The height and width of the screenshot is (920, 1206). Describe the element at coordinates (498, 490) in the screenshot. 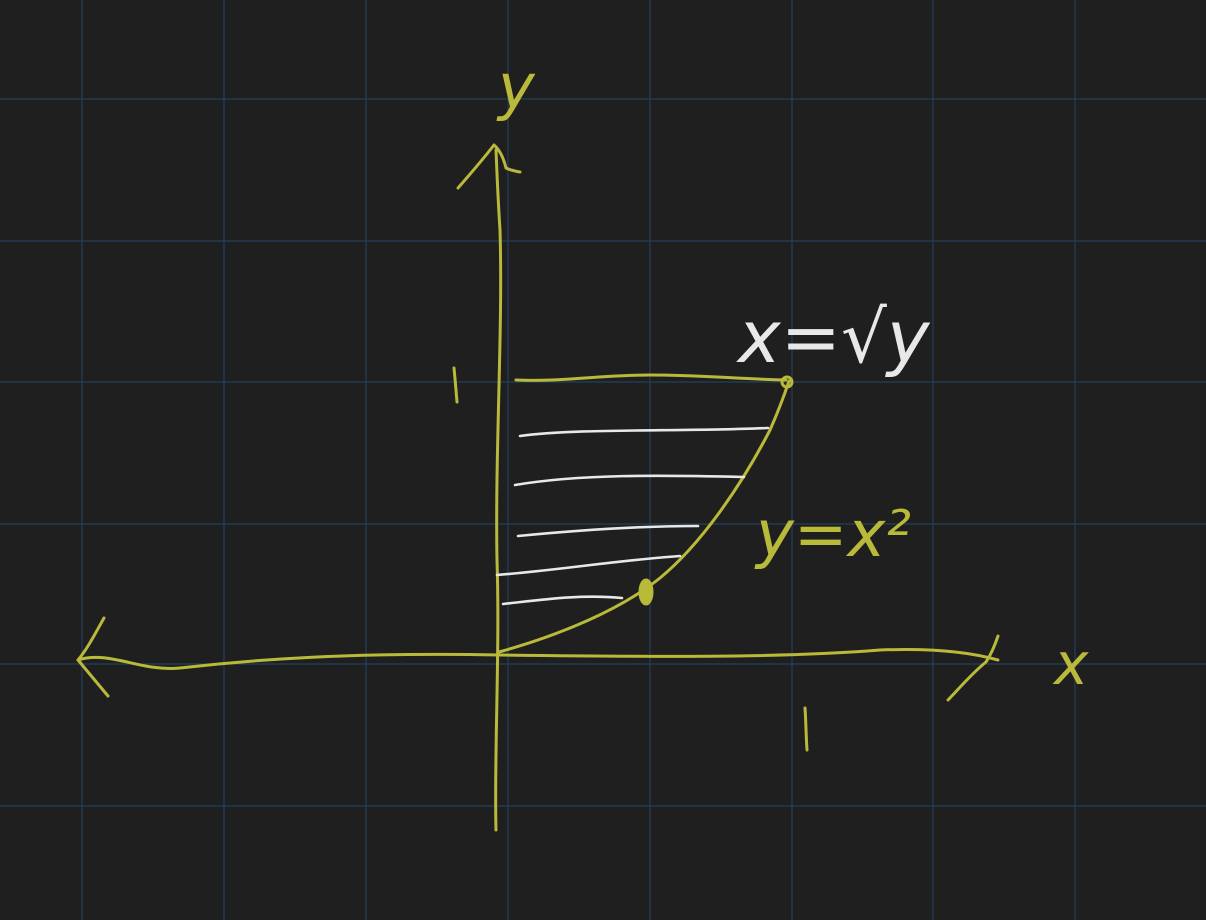

I see `y-axis-line` at that location.